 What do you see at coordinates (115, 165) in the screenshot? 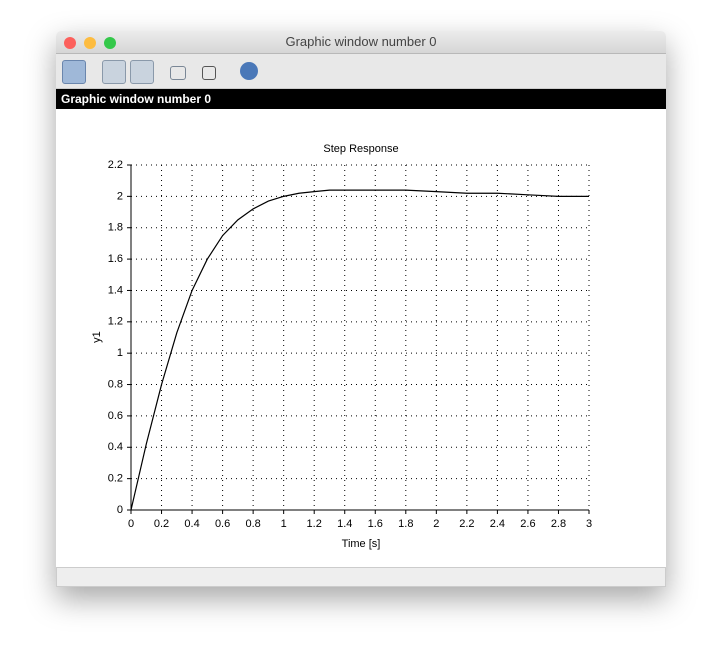
I see `y-tick-label: 2.2` at bounding box center [115, 165].